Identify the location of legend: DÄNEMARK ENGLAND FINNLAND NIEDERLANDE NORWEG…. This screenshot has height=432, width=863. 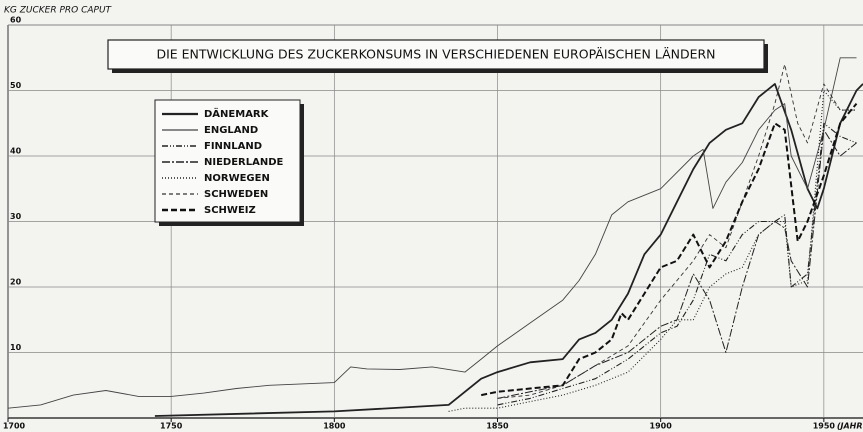
(223, 161).